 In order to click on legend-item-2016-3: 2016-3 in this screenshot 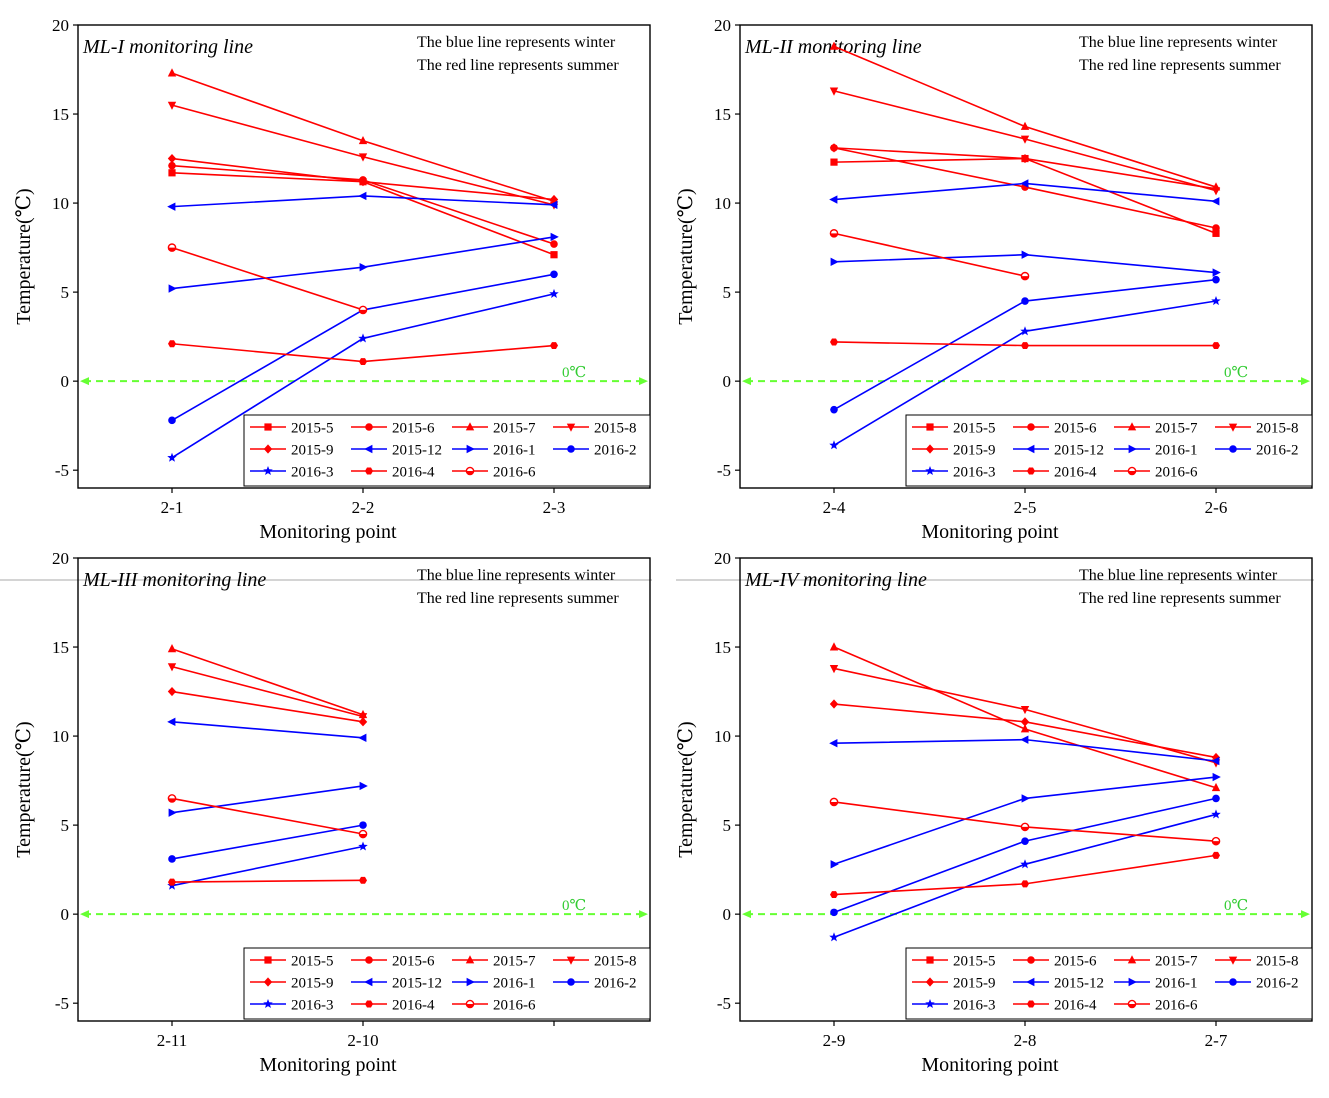, I will do `click(292, 1006)`.